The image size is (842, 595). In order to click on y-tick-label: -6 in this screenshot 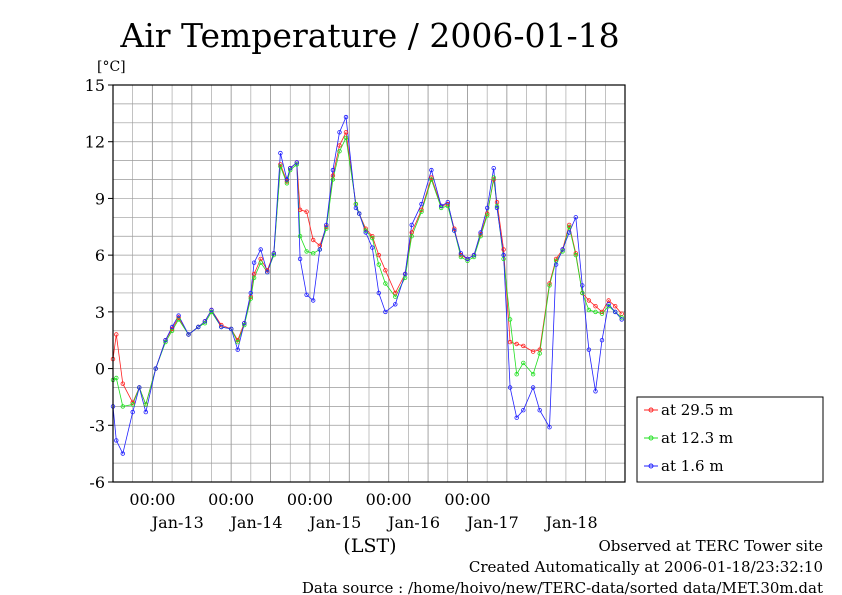, I will do `click(97, 482)`.